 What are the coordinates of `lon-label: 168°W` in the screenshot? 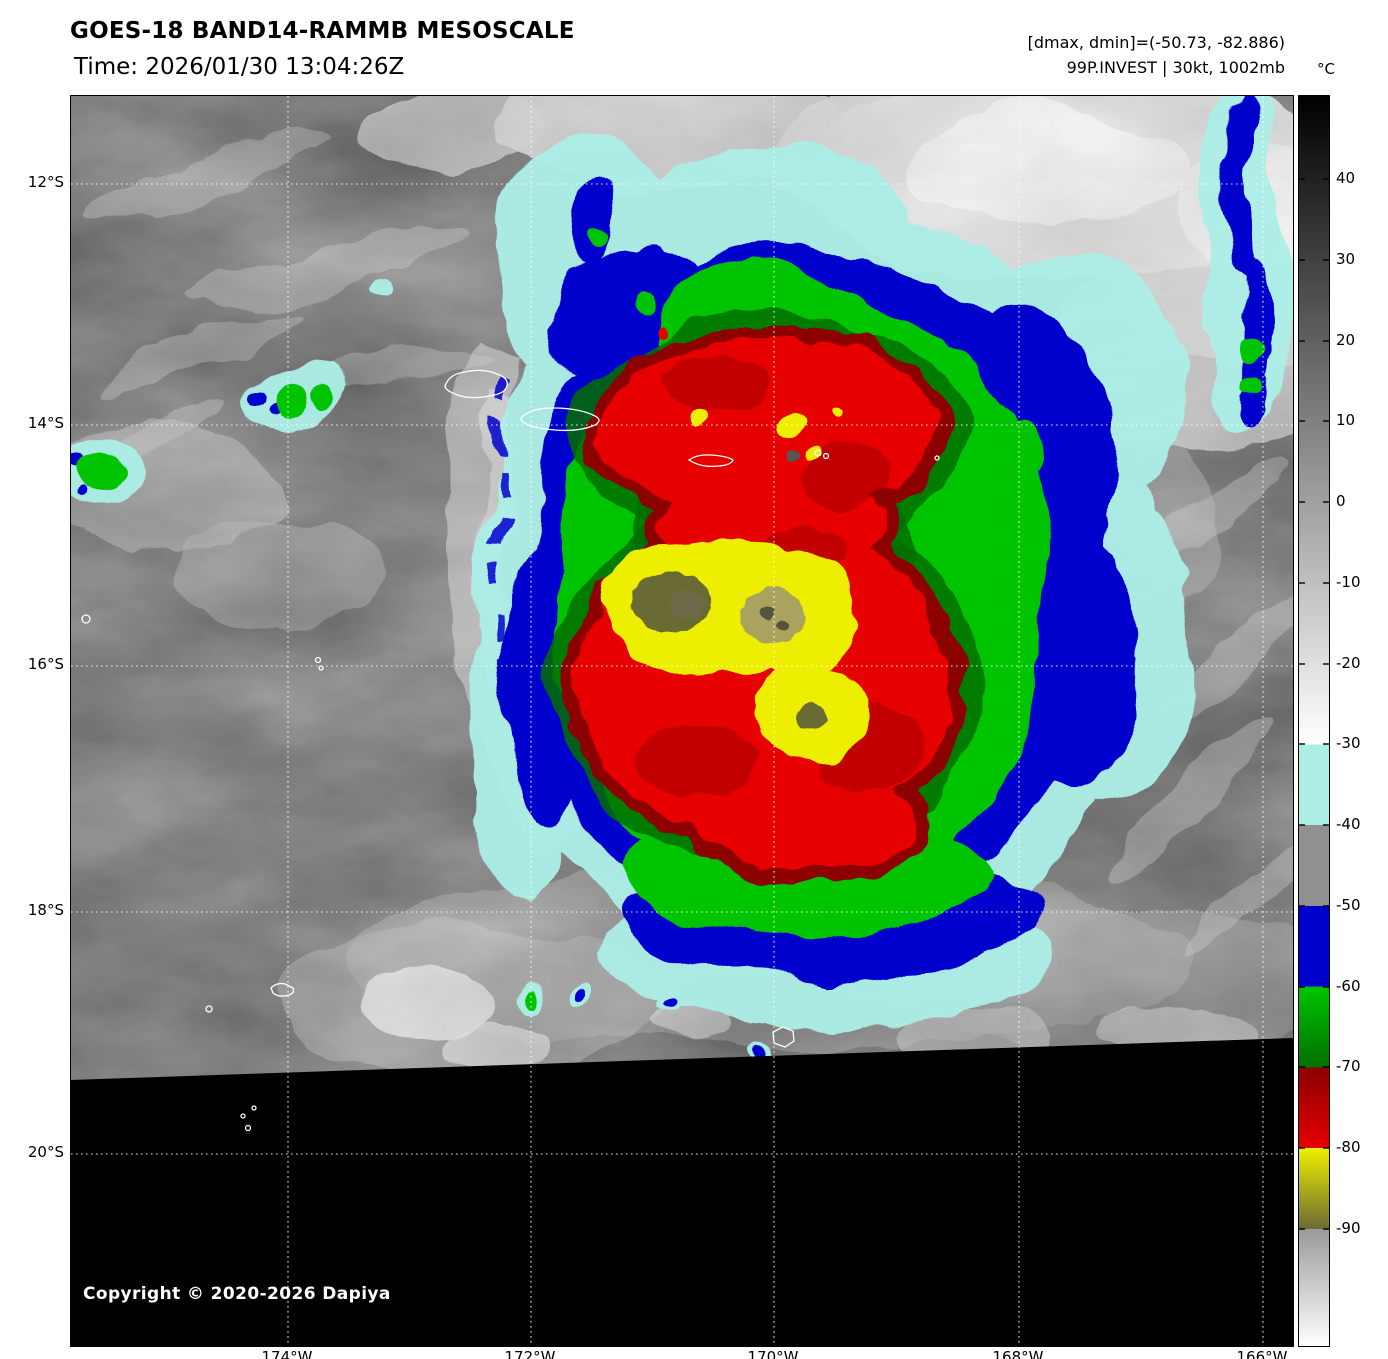 It's located at (1018, 1353).